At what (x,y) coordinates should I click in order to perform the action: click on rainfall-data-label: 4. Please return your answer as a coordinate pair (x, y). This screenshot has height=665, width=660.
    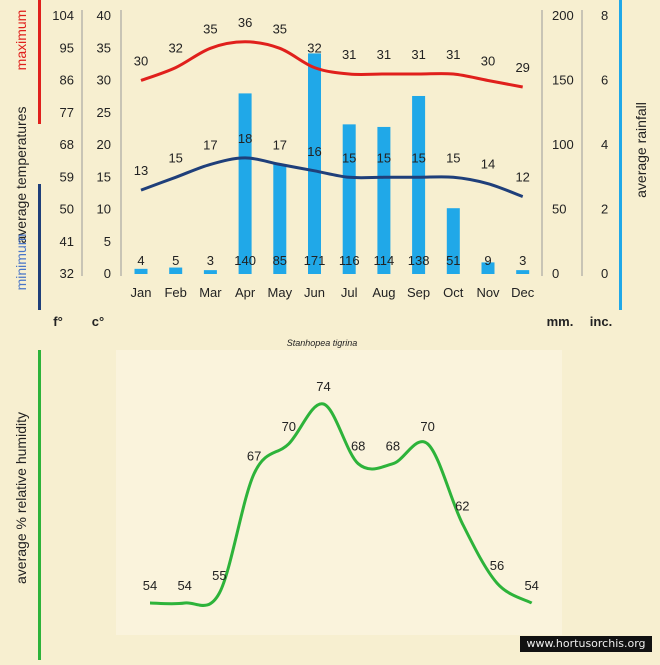
    Looking at the image, I should click on (140, 260).